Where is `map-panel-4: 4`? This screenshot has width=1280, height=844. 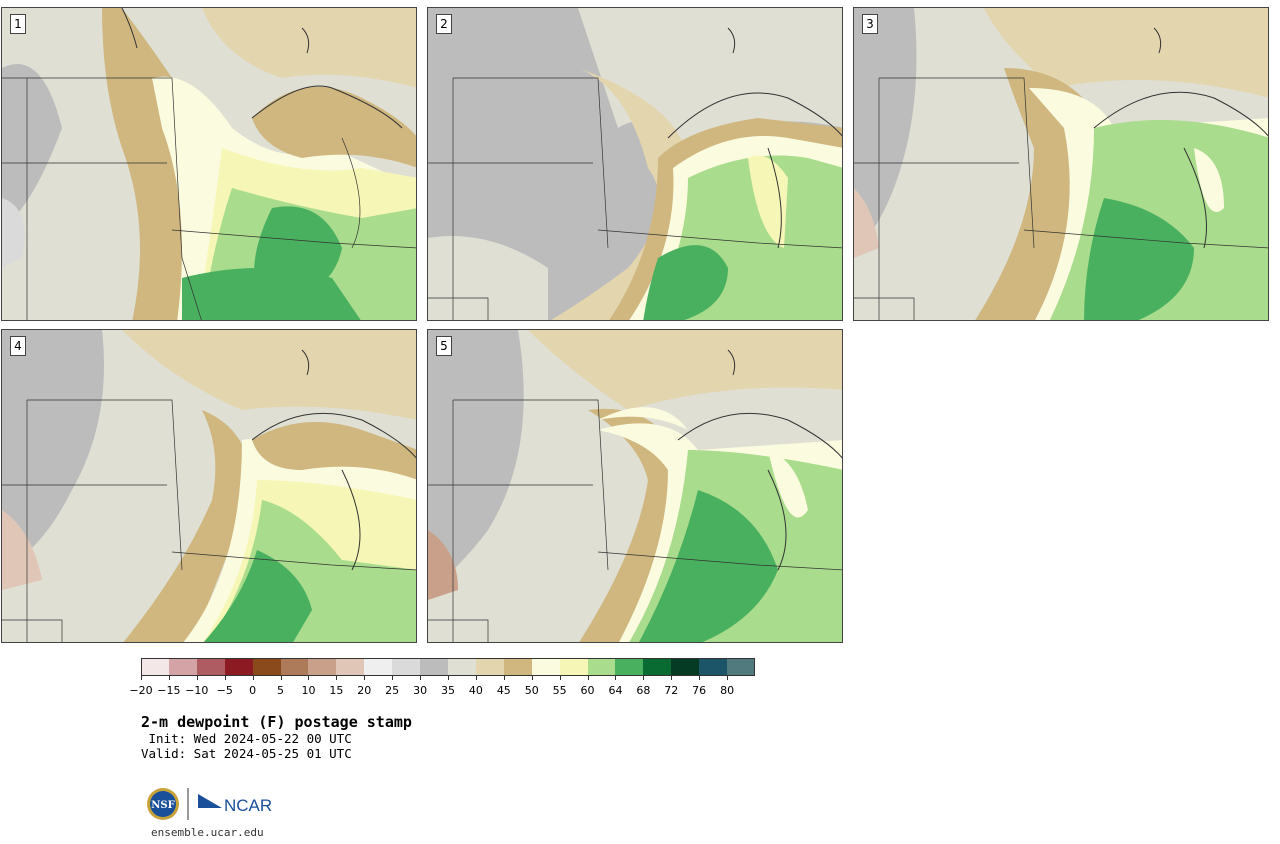 map-panel-4: 4 is located at coordinates (209, 486).